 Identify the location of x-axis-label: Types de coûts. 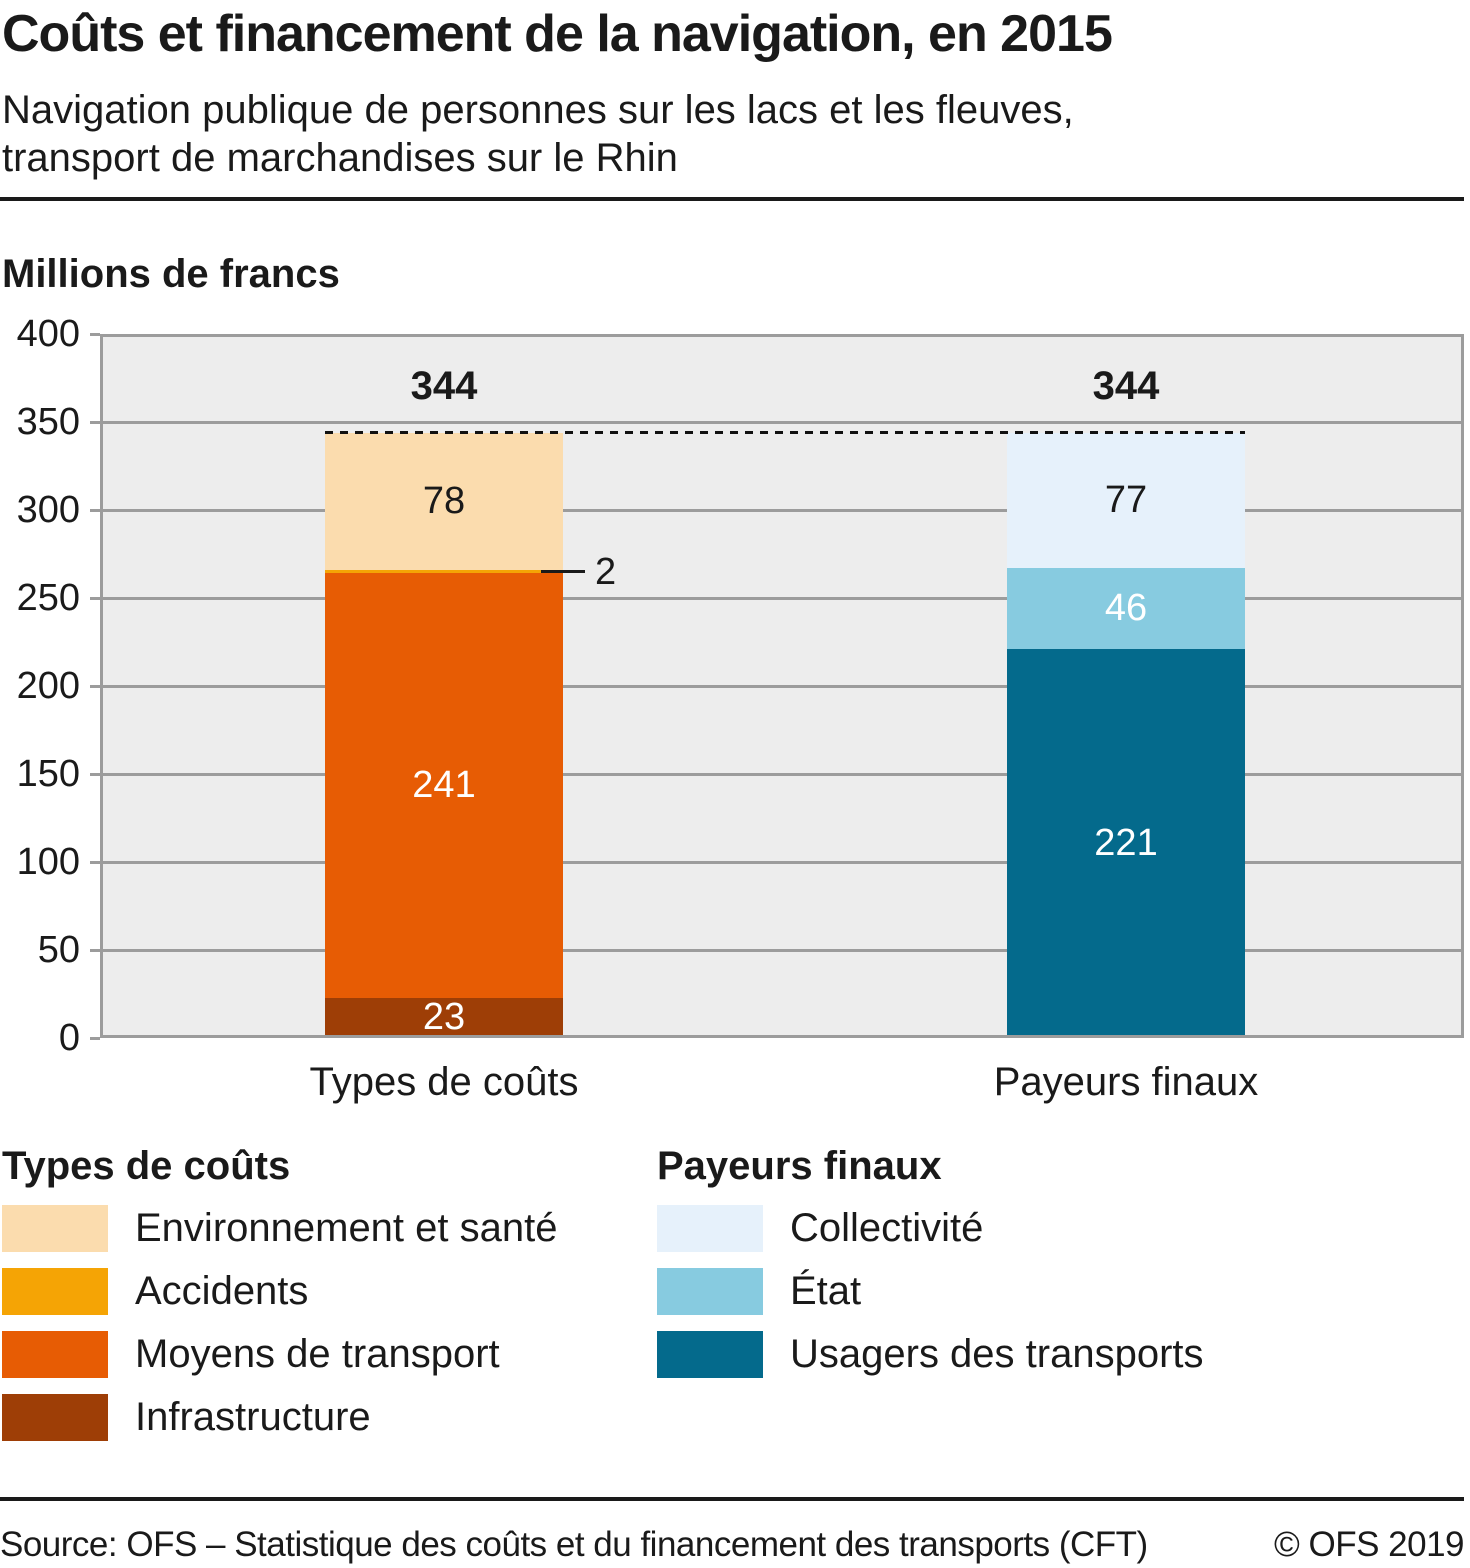
(444, 1082).